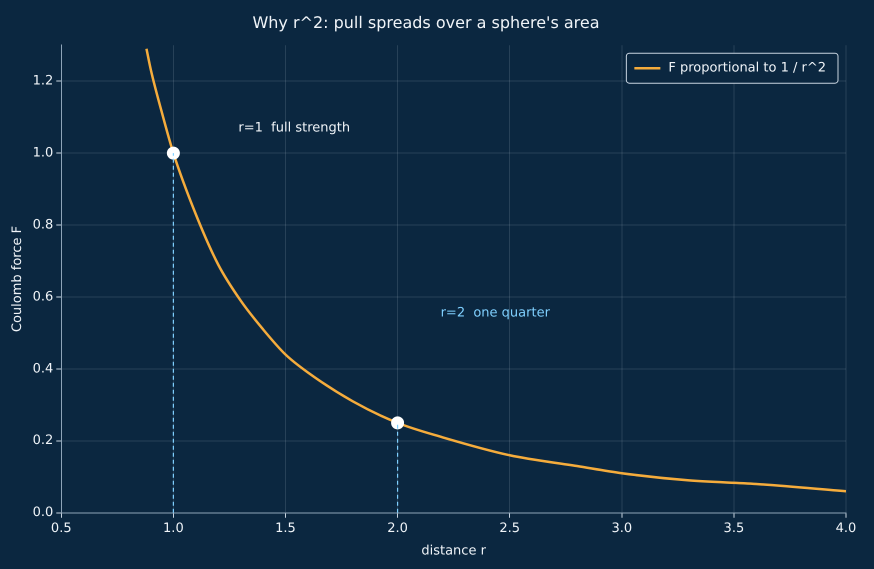 This screenshot has width=874, height=569. What do you see at coordinates (285, 528) in the screenshot?
I see `x-tick-label: 1.5` at bounding box center [285, 528].